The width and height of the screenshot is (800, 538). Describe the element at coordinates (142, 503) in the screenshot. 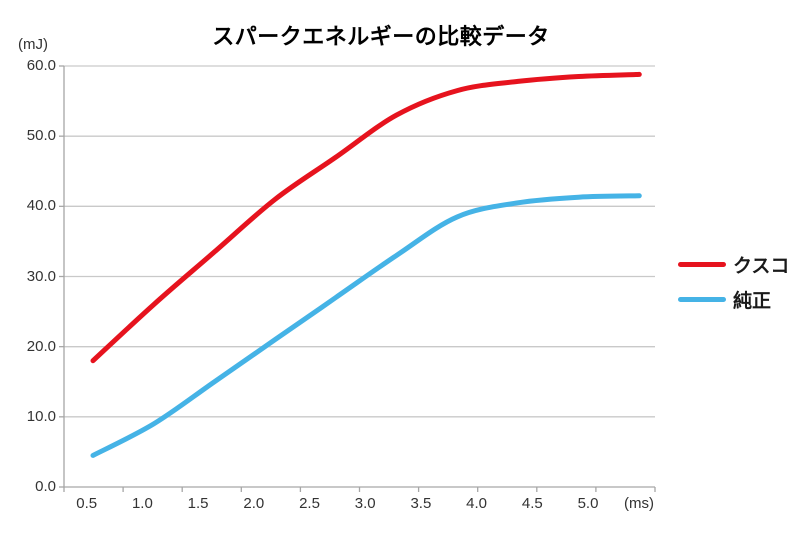

I see `x-tick-label: 1.0` at that location.